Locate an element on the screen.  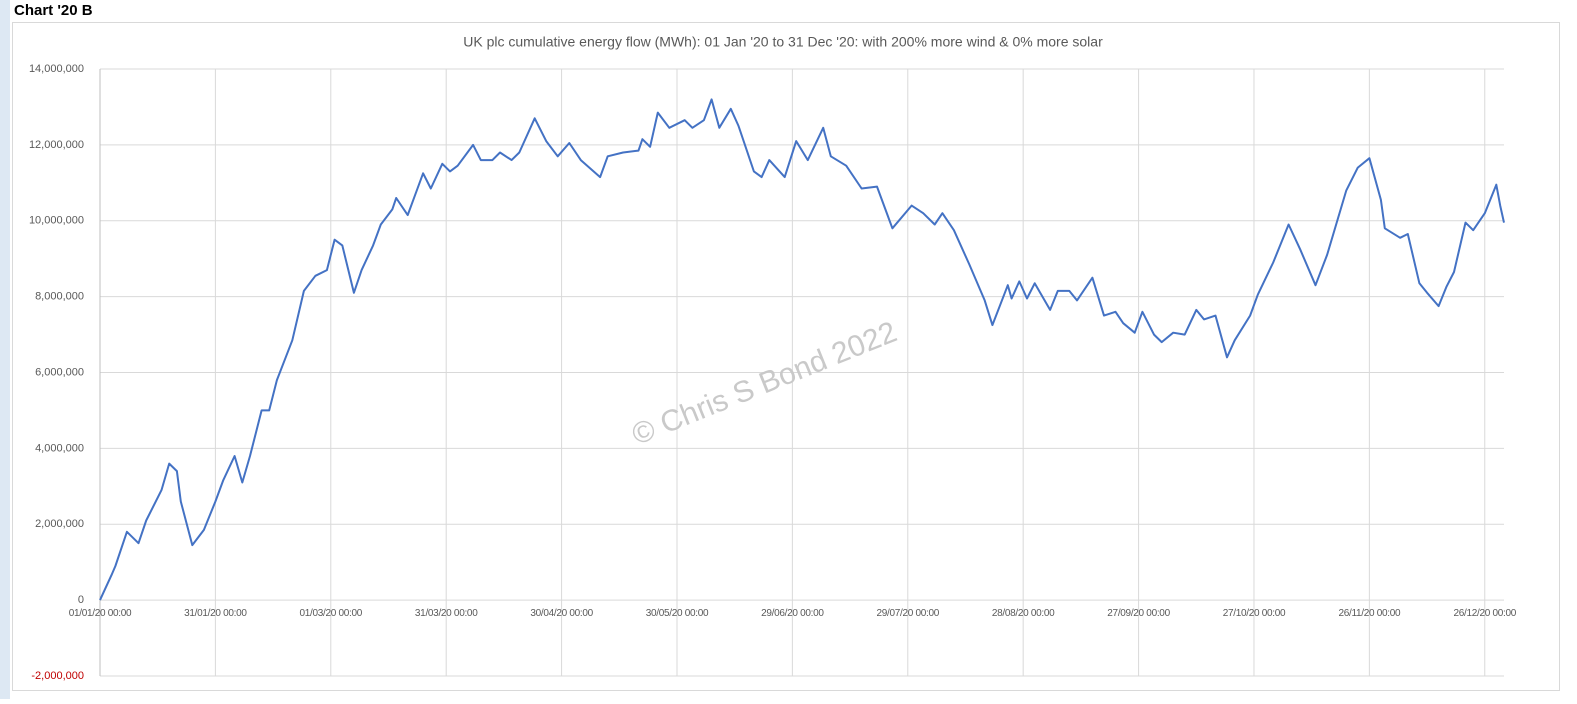
x-tick-label: 31/03/20 00:00 is located at coordinates (446, 613).